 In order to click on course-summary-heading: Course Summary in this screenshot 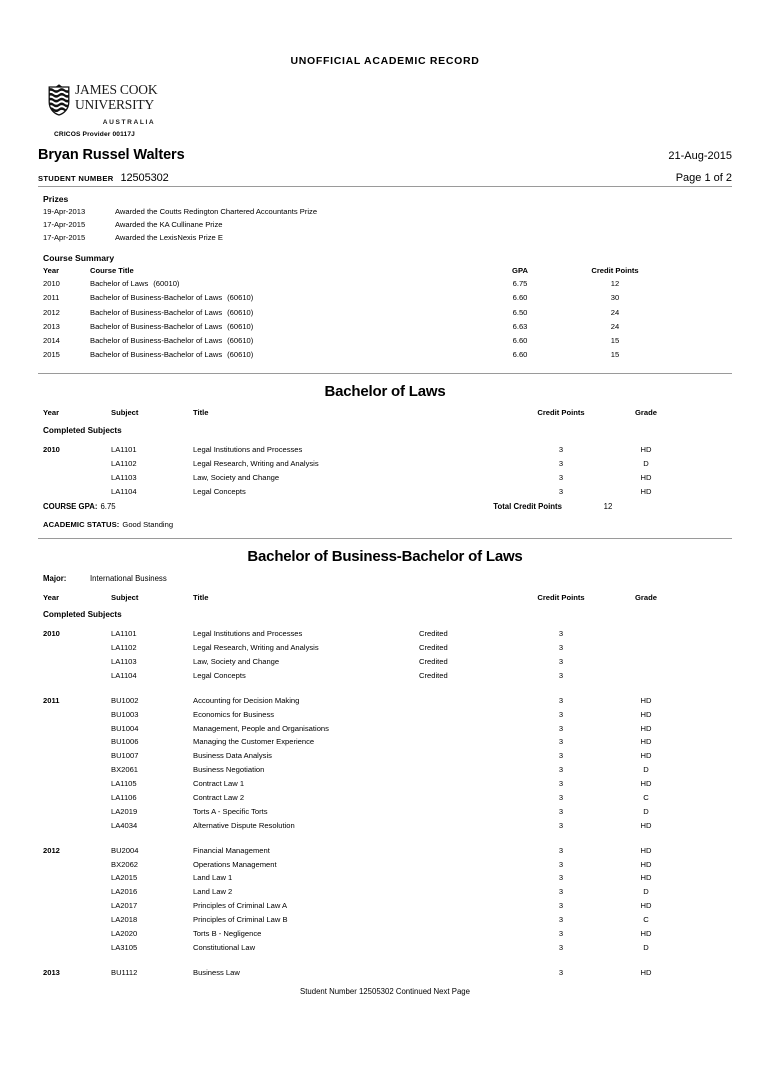, I will do `click(79, 257)`.